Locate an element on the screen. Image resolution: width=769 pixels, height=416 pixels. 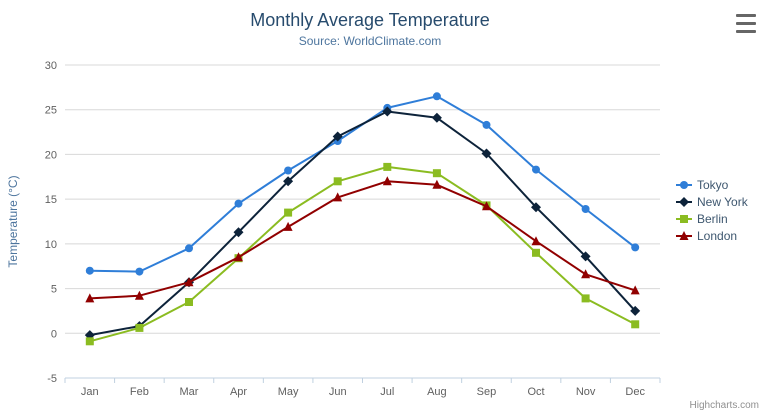
y-axis-tick-label: 20 is located at coordinates (51, 155).